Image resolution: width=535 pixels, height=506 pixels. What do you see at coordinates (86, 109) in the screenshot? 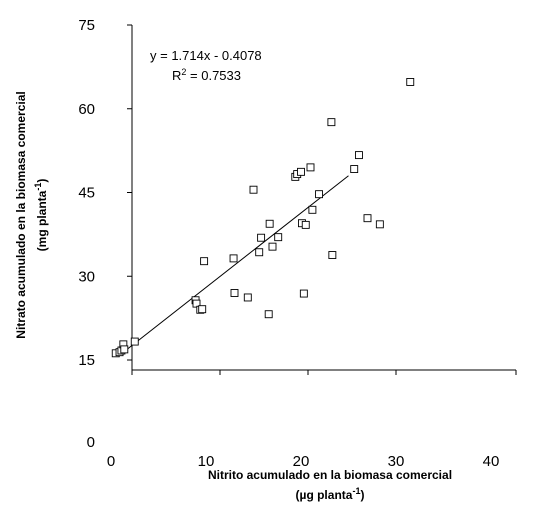
I see `y-tick-label: 60` at bounding box center [86, 109].